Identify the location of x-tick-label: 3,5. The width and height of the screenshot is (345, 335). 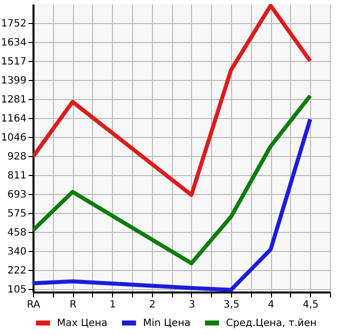
(232, 305).